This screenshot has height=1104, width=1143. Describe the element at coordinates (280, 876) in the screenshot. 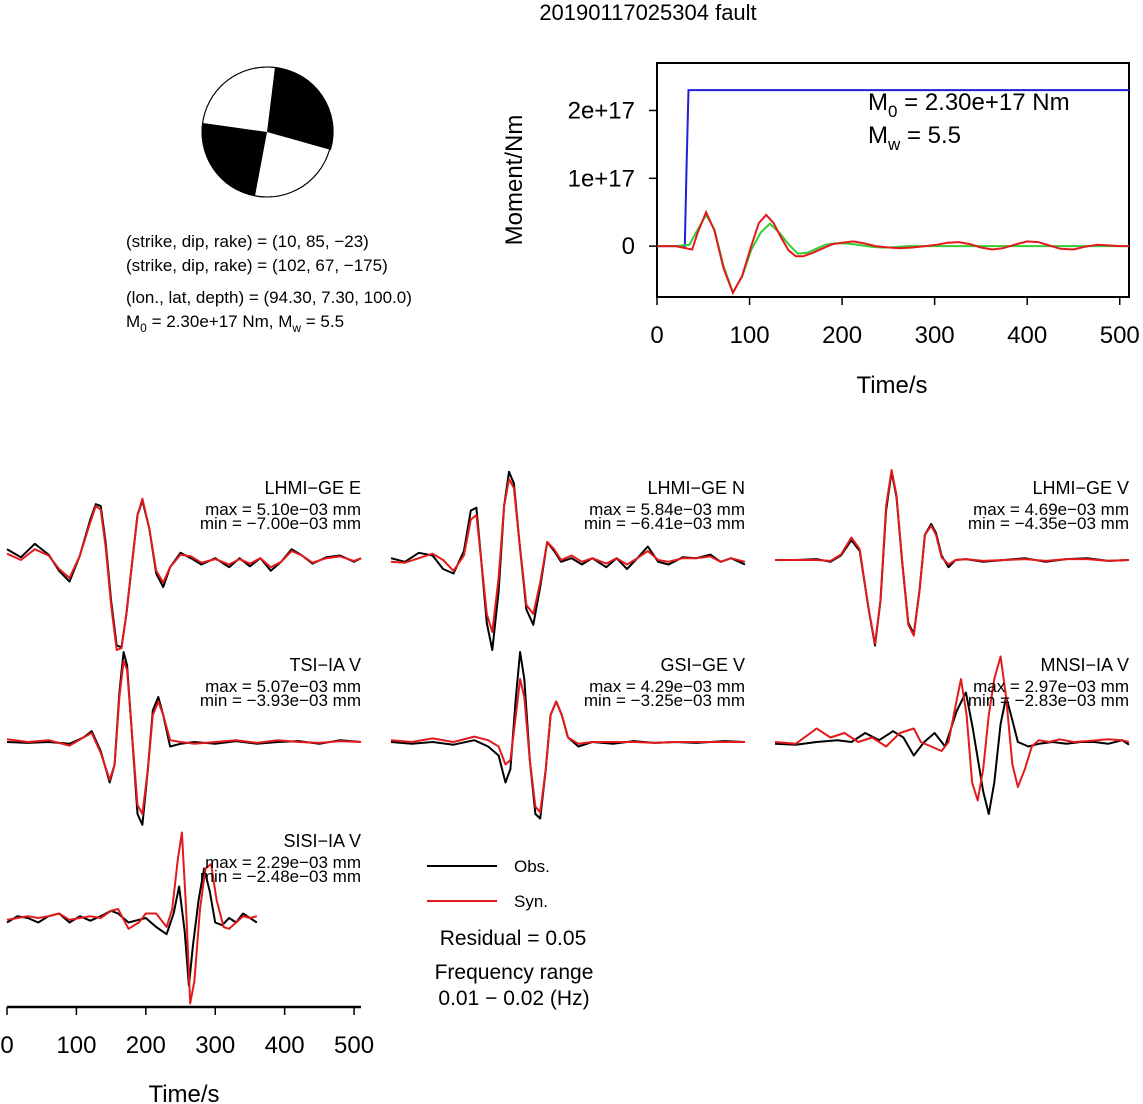

I see `station-min: min = −2.48e−03 mm` at that location.